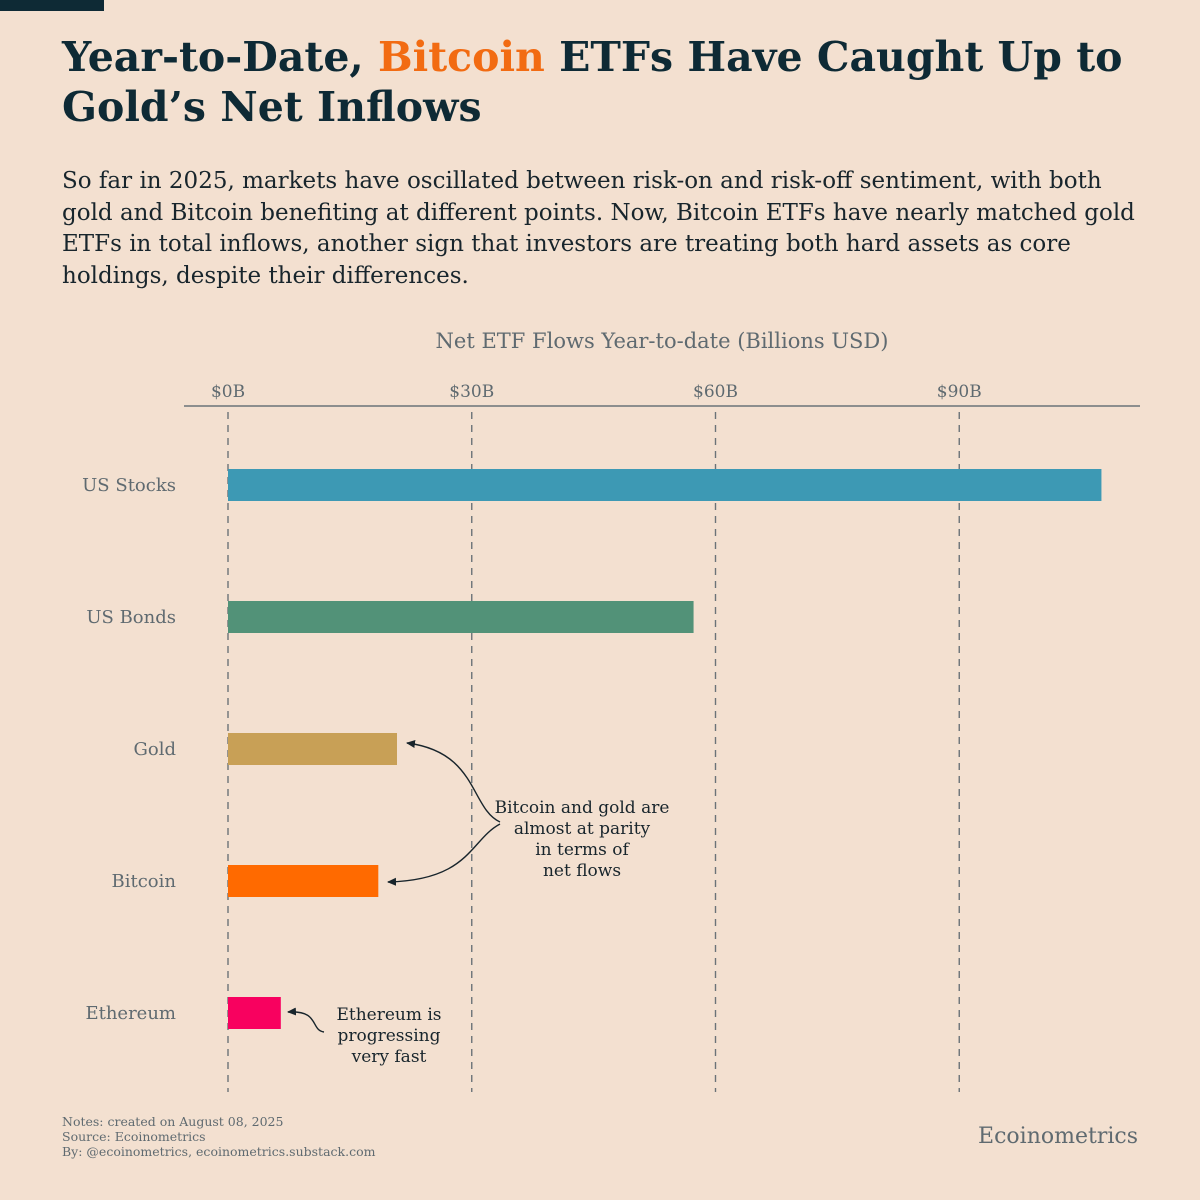 This screenshot has width=1200, height=1200. Describe the element at coordinates (596, 392) in the screenshot. I see `tick-labels: $0B $30B $60B $90B` at that location.